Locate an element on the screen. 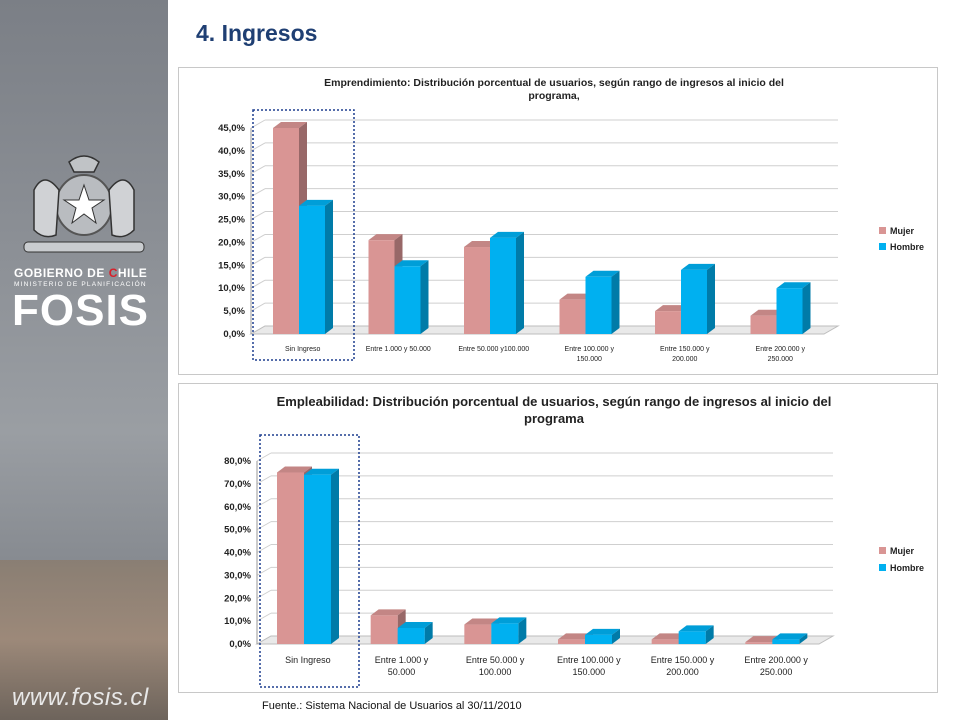 The image size is (960, 720). y-tick-label: 0,0% is located at coordinates (234, 334).